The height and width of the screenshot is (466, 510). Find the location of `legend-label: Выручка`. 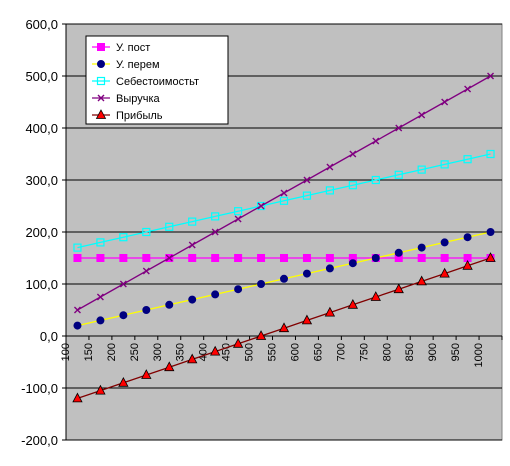

legend-label: Выручка is located at coordinates (138, 99).